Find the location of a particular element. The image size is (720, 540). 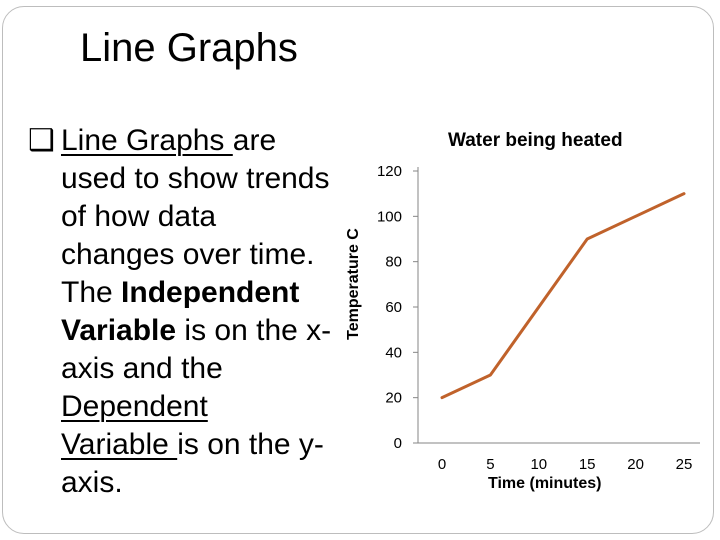

bullet-segment: is on the y- is located at coordinates (250, 444).